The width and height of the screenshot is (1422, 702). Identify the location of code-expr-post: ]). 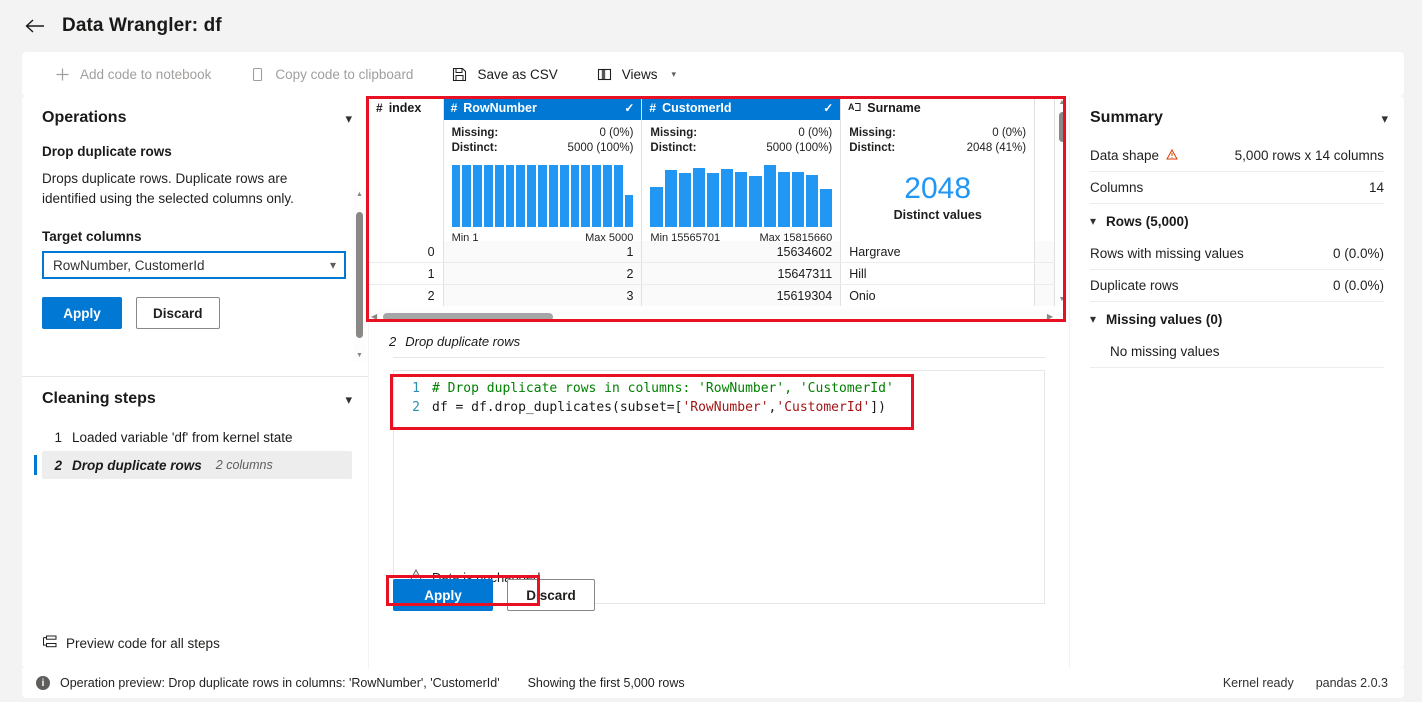
(878, 407).